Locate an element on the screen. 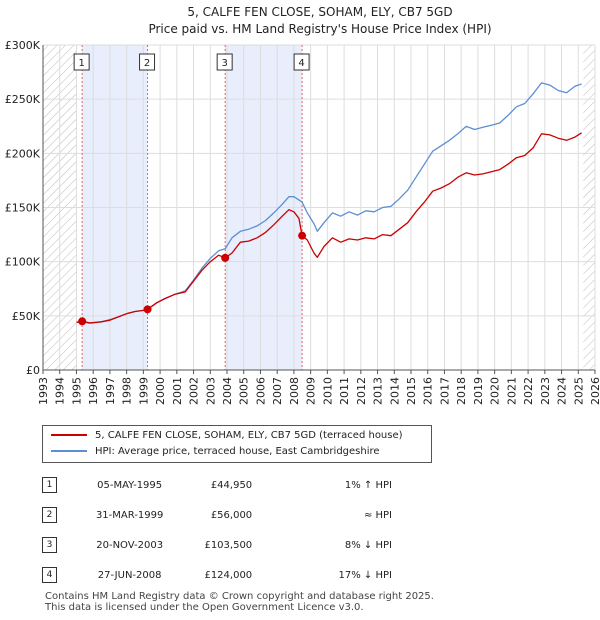  table-row: 2 31-MAR-1999 £56,000 ≈ HPI is located at coordinates (222, 515).